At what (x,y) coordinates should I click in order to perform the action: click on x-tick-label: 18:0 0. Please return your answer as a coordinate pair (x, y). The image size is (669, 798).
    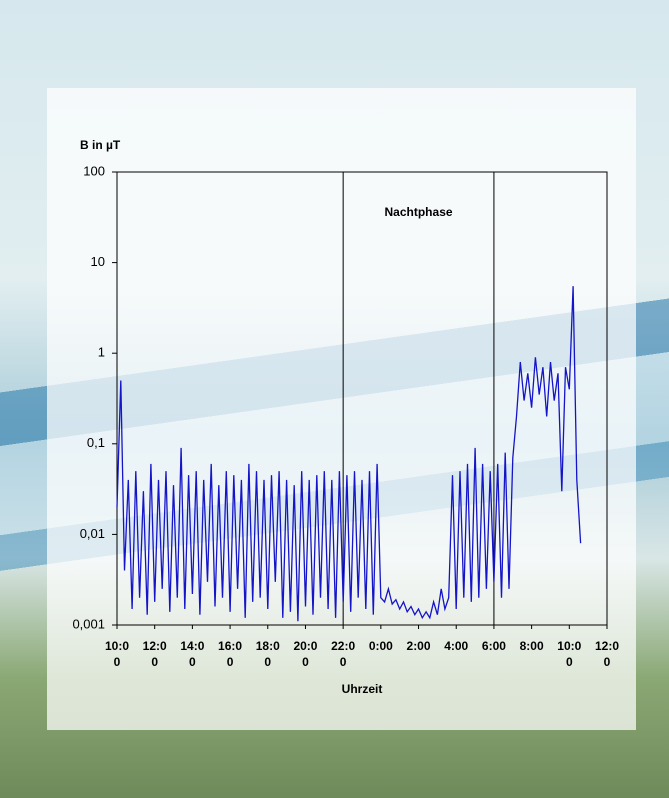
    Looking at the image, I should click on (268, 654).